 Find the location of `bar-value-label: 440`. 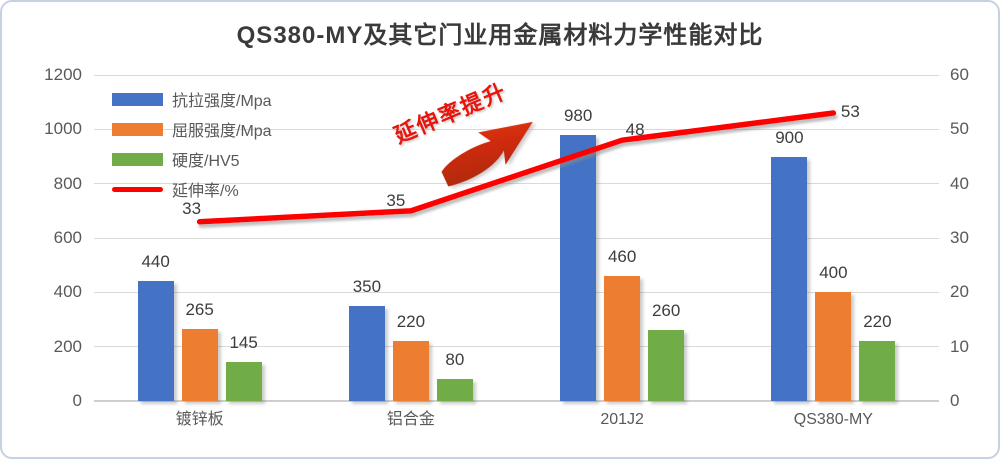

bar-value-label: 440 is located at coordinates (155, 262).